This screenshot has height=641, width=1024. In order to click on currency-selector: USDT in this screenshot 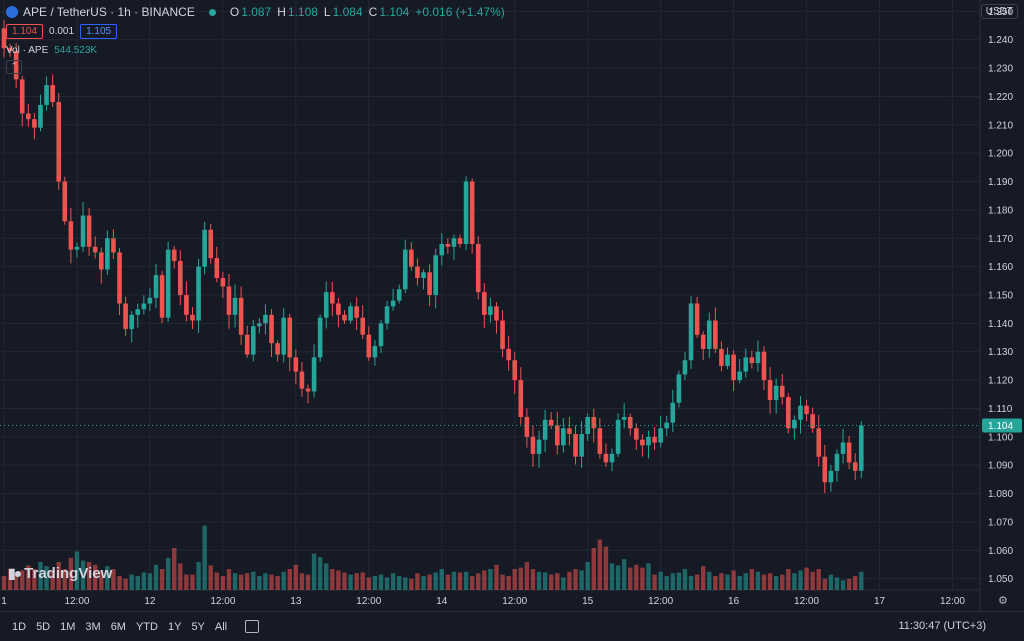, I will do `click(999, 11)`.